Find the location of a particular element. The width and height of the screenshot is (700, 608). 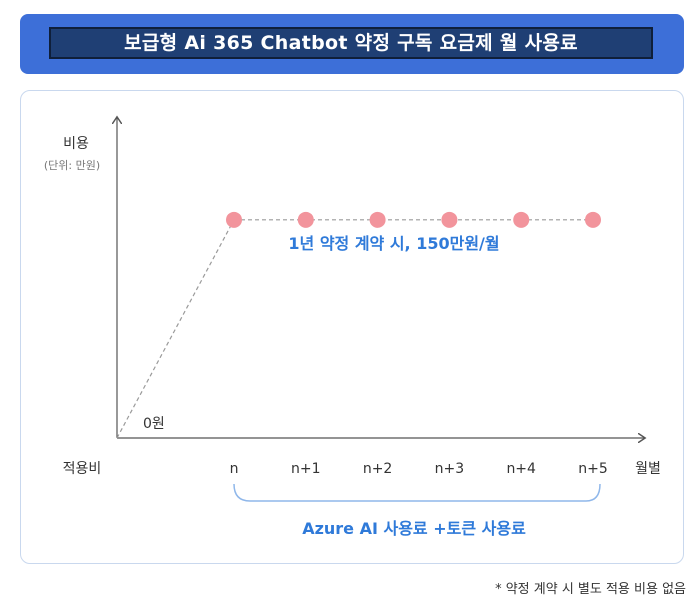

page-title: 보급형 Ai 365 Chatbot 약정 구독 요금제 월 사용료 is located at coordinates (351, 43).